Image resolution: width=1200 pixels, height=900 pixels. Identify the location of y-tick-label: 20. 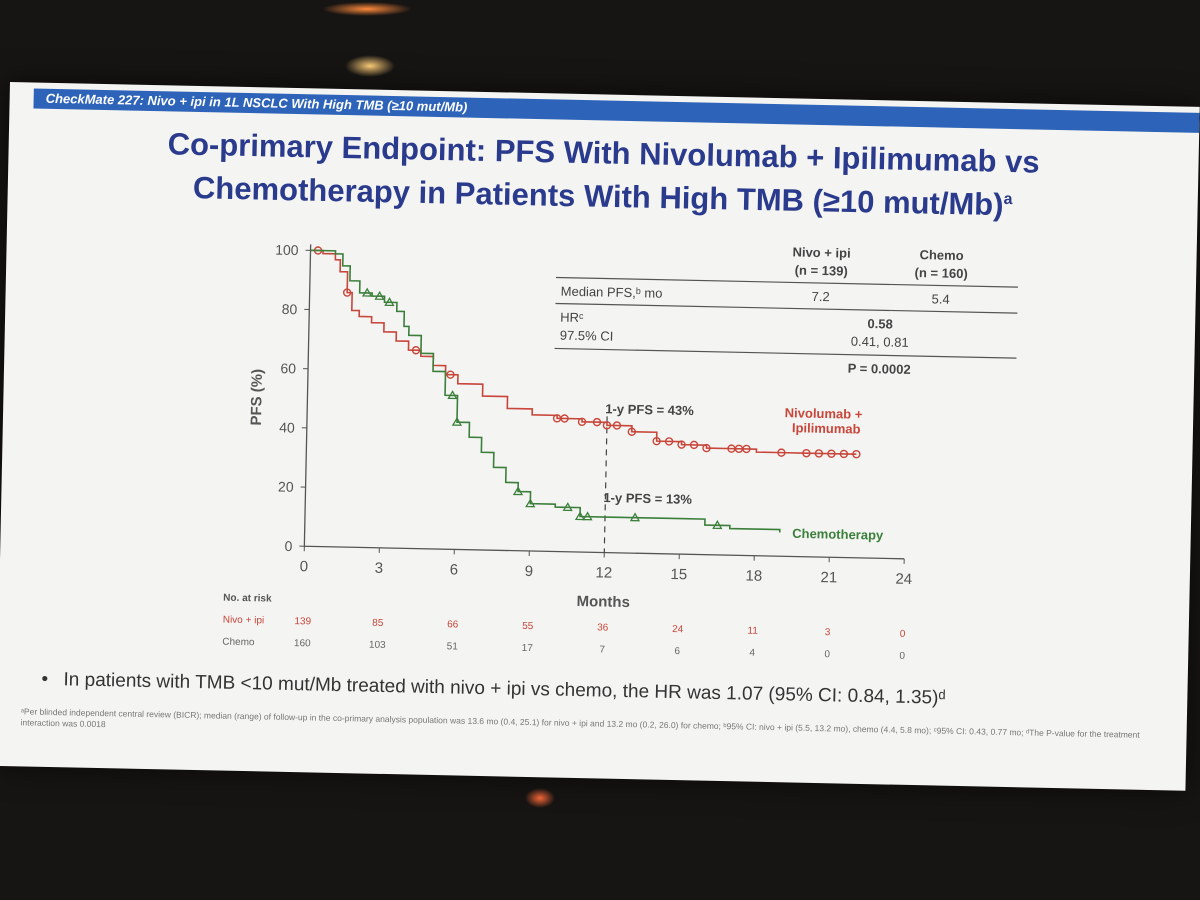
(286, 487).